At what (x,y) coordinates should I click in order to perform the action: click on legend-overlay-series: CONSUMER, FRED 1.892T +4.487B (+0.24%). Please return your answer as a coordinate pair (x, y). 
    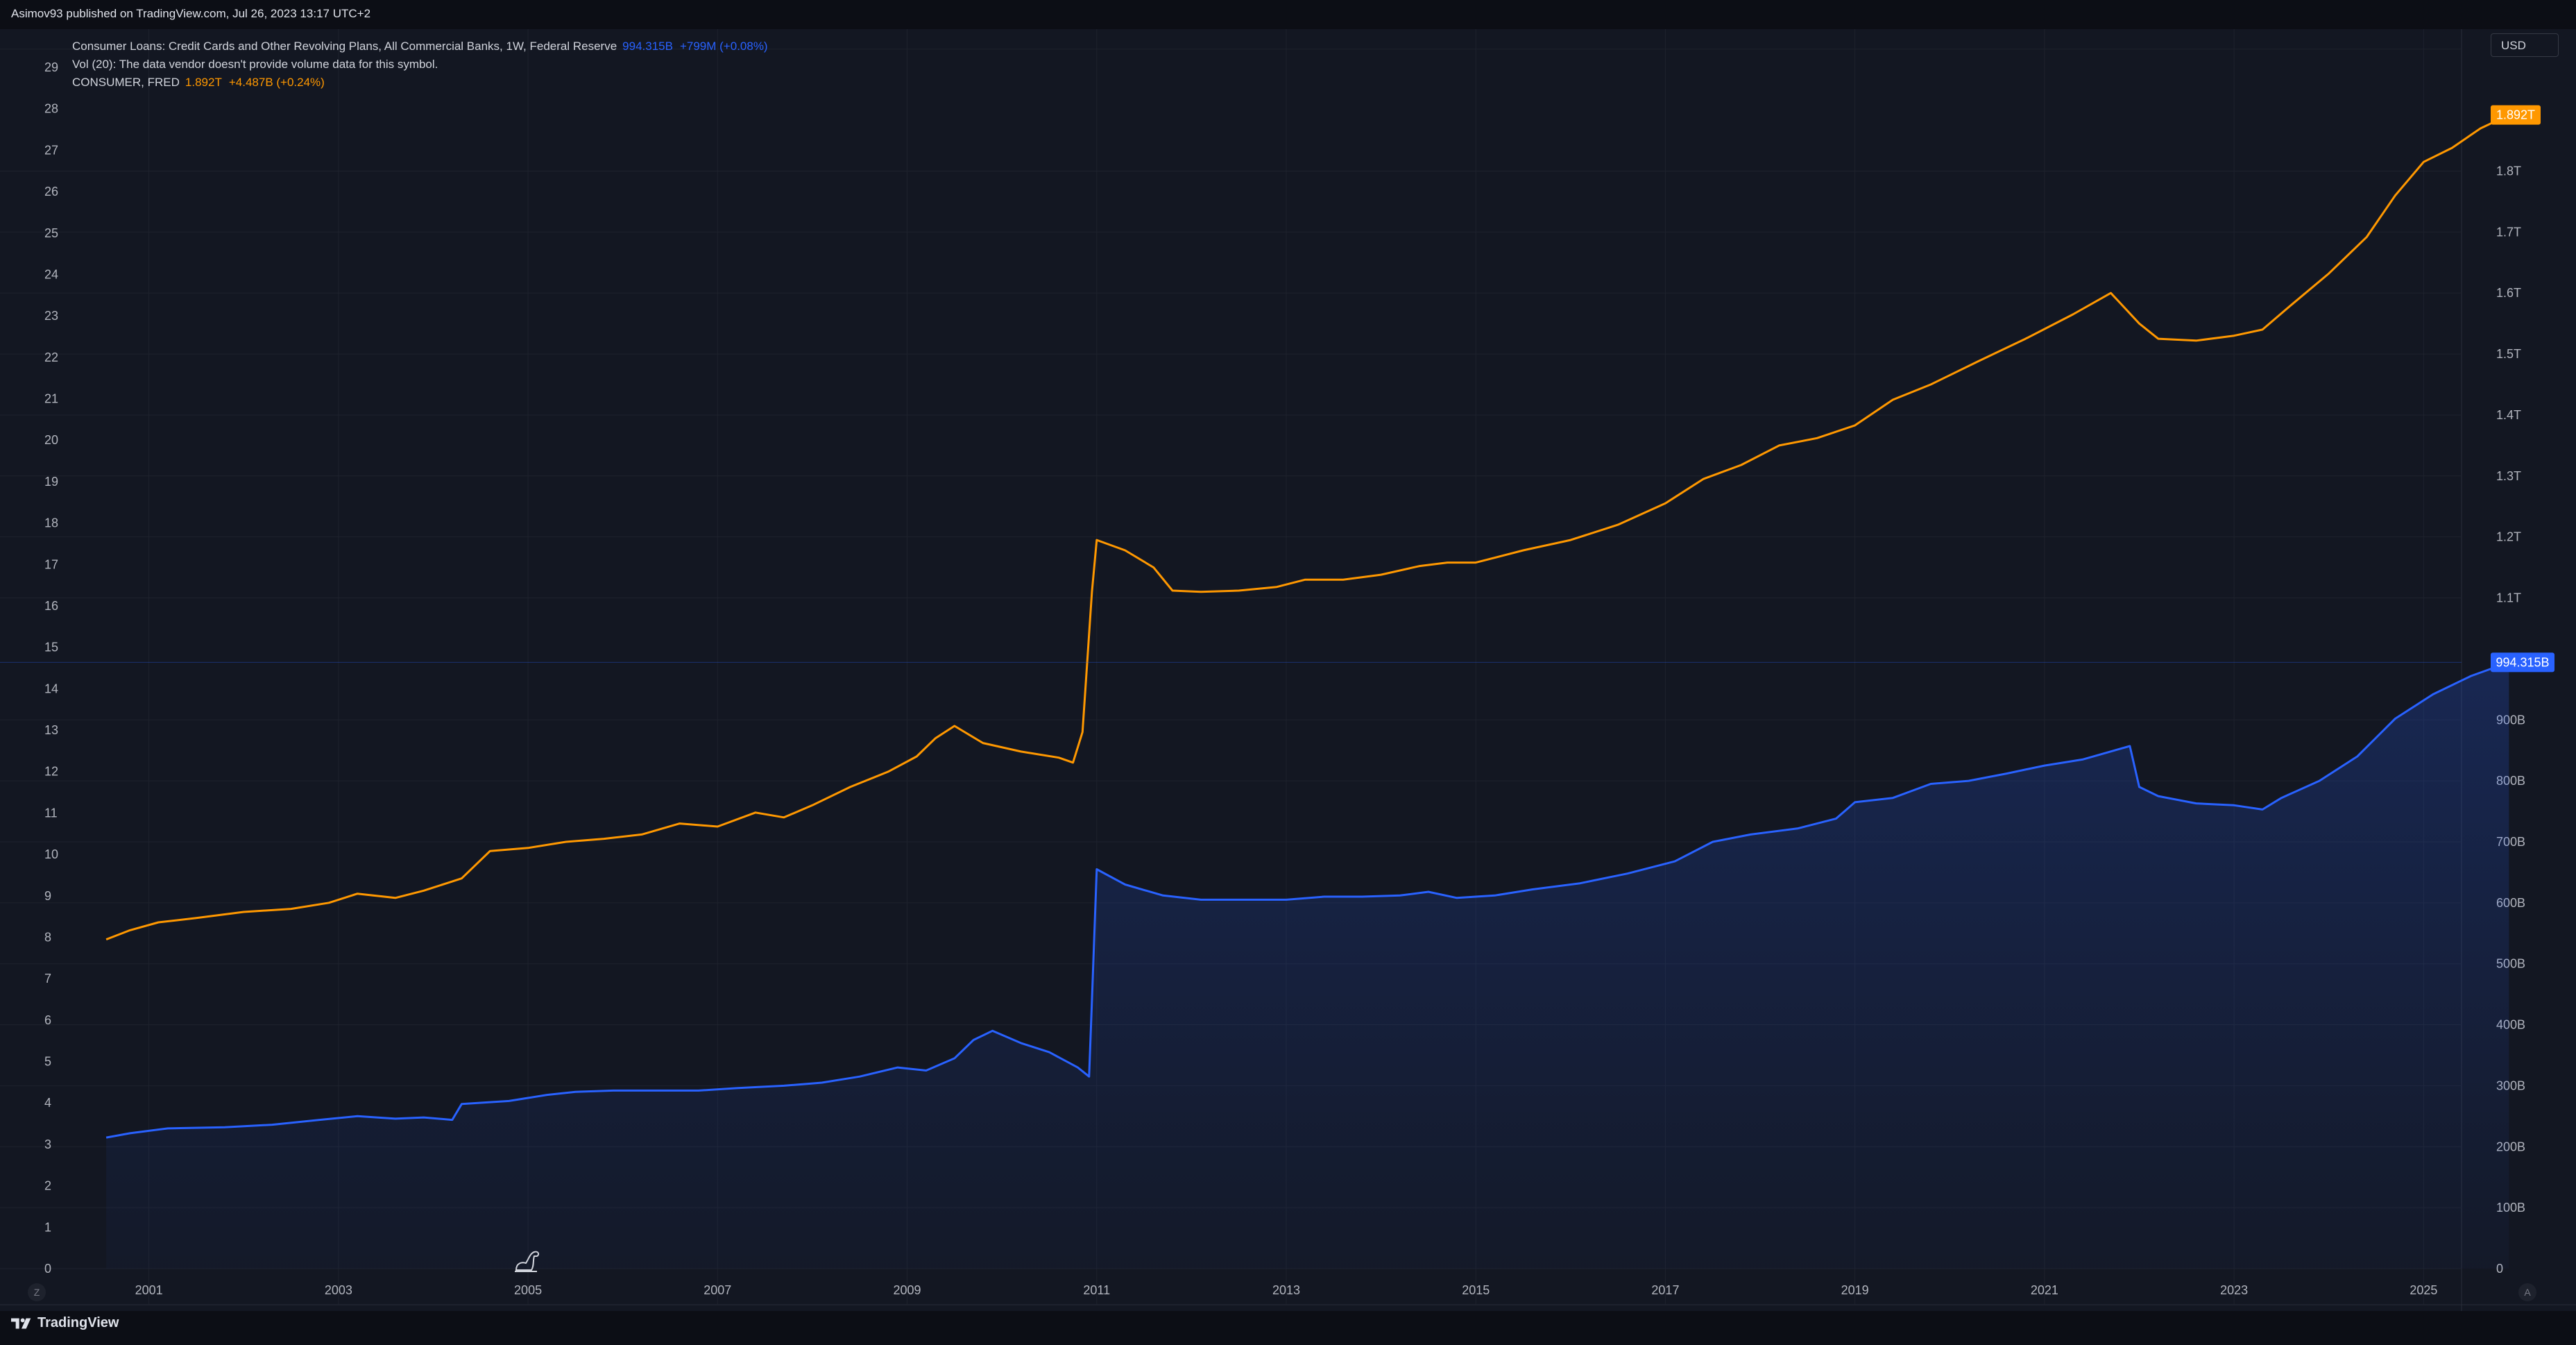
    Looking at the image, I should click on (420, 83).